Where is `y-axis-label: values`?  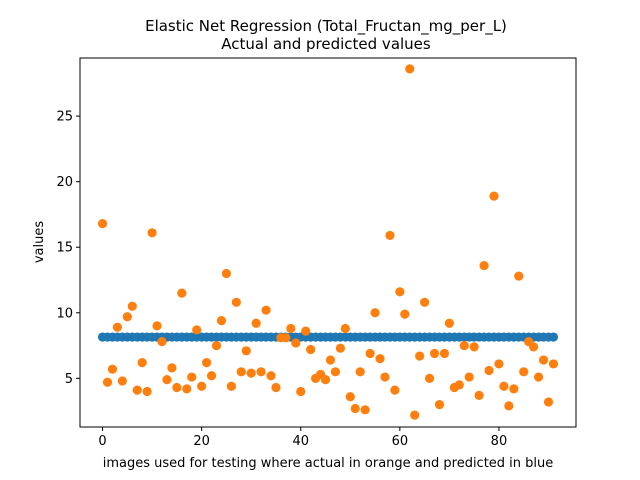 y-axis-label: values is located at coordinates (39, 242).